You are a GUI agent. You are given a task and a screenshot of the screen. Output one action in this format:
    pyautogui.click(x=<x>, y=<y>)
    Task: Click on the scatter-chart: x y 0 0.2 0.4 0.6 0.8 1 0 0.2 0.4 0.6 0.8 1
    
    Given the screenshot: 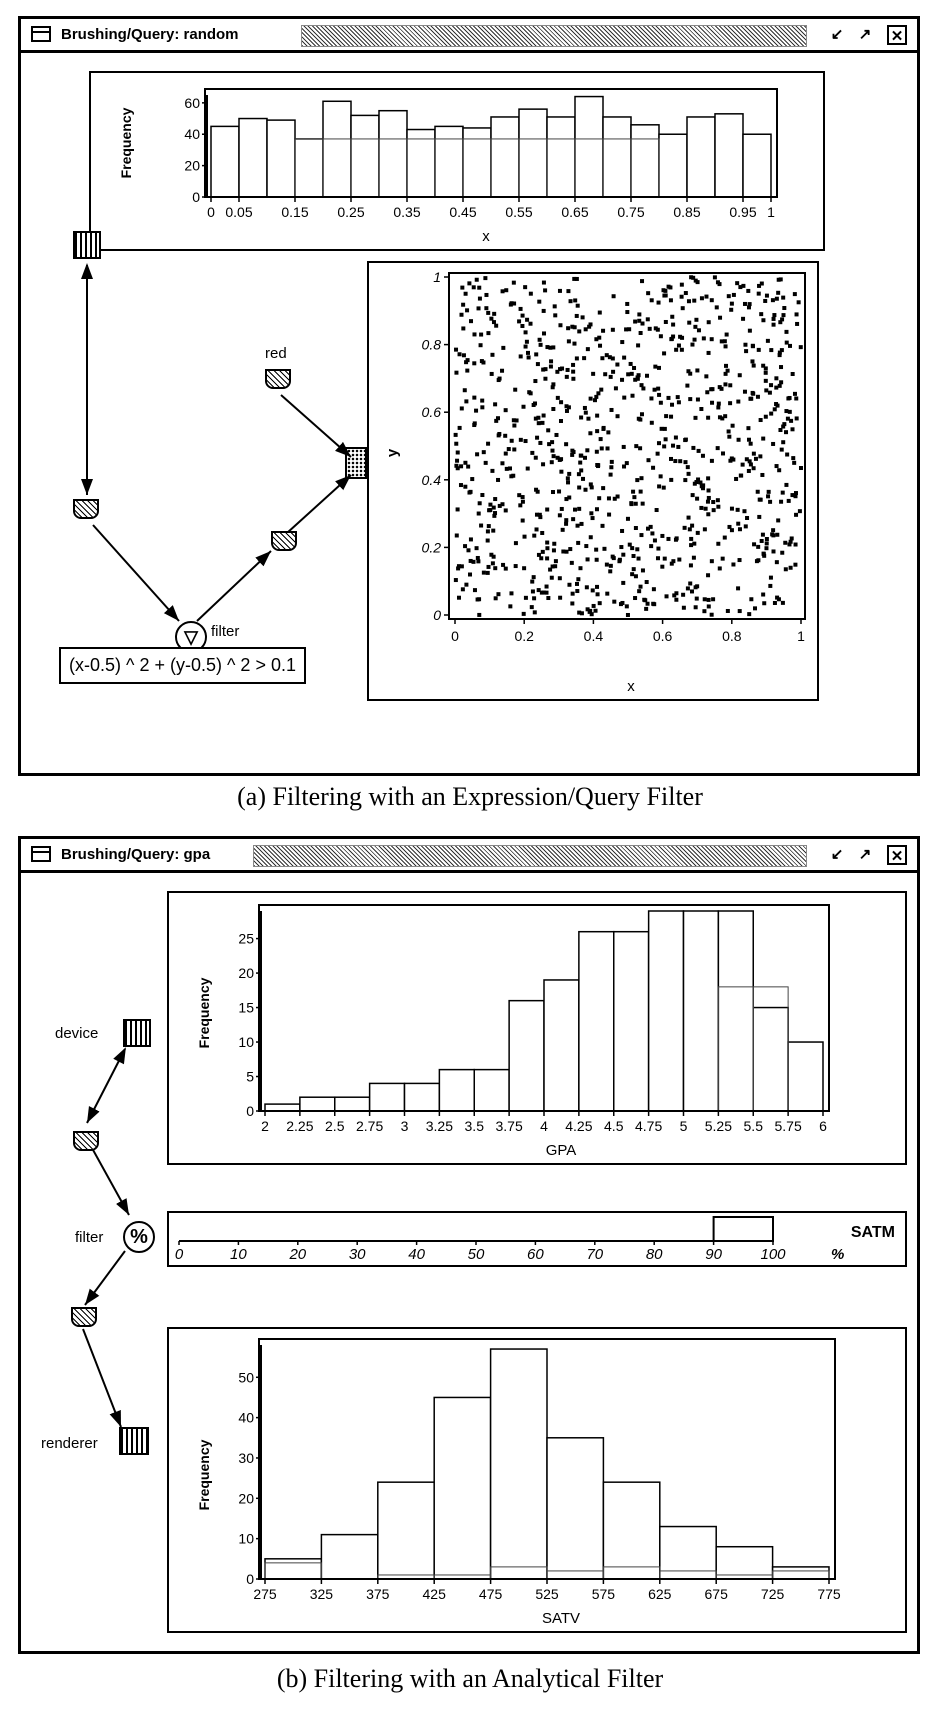 What is the action you would take?
    pyautogui.click(x=593, y=481)
    